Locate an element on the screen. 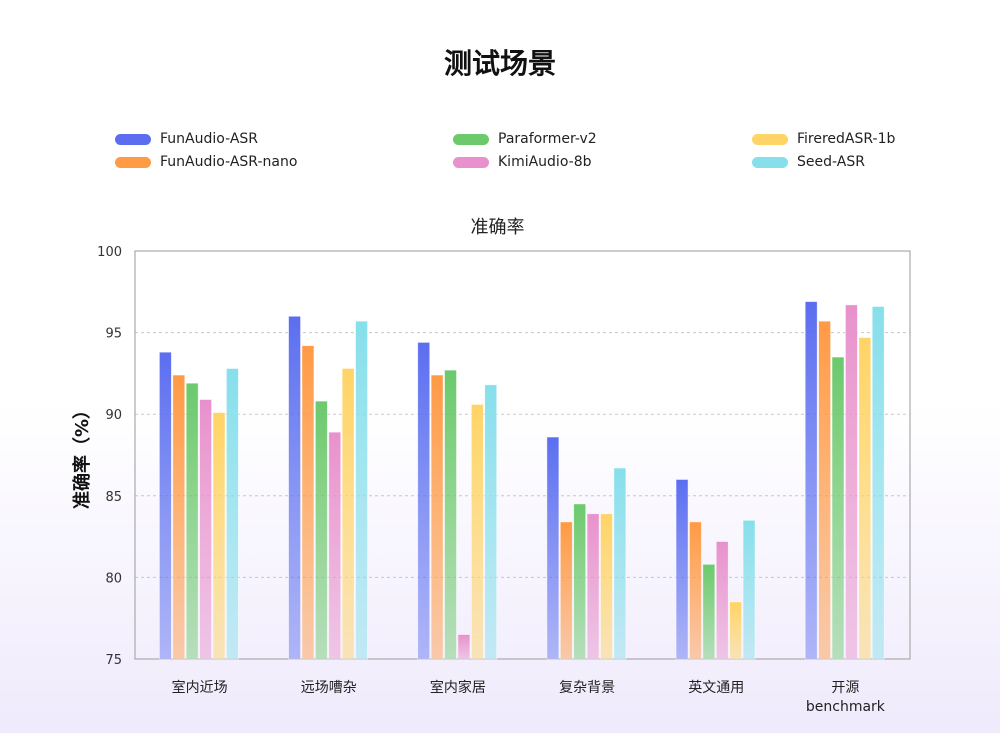  y-axis-label: 准确率（%） is located at coordinates (82, 455).